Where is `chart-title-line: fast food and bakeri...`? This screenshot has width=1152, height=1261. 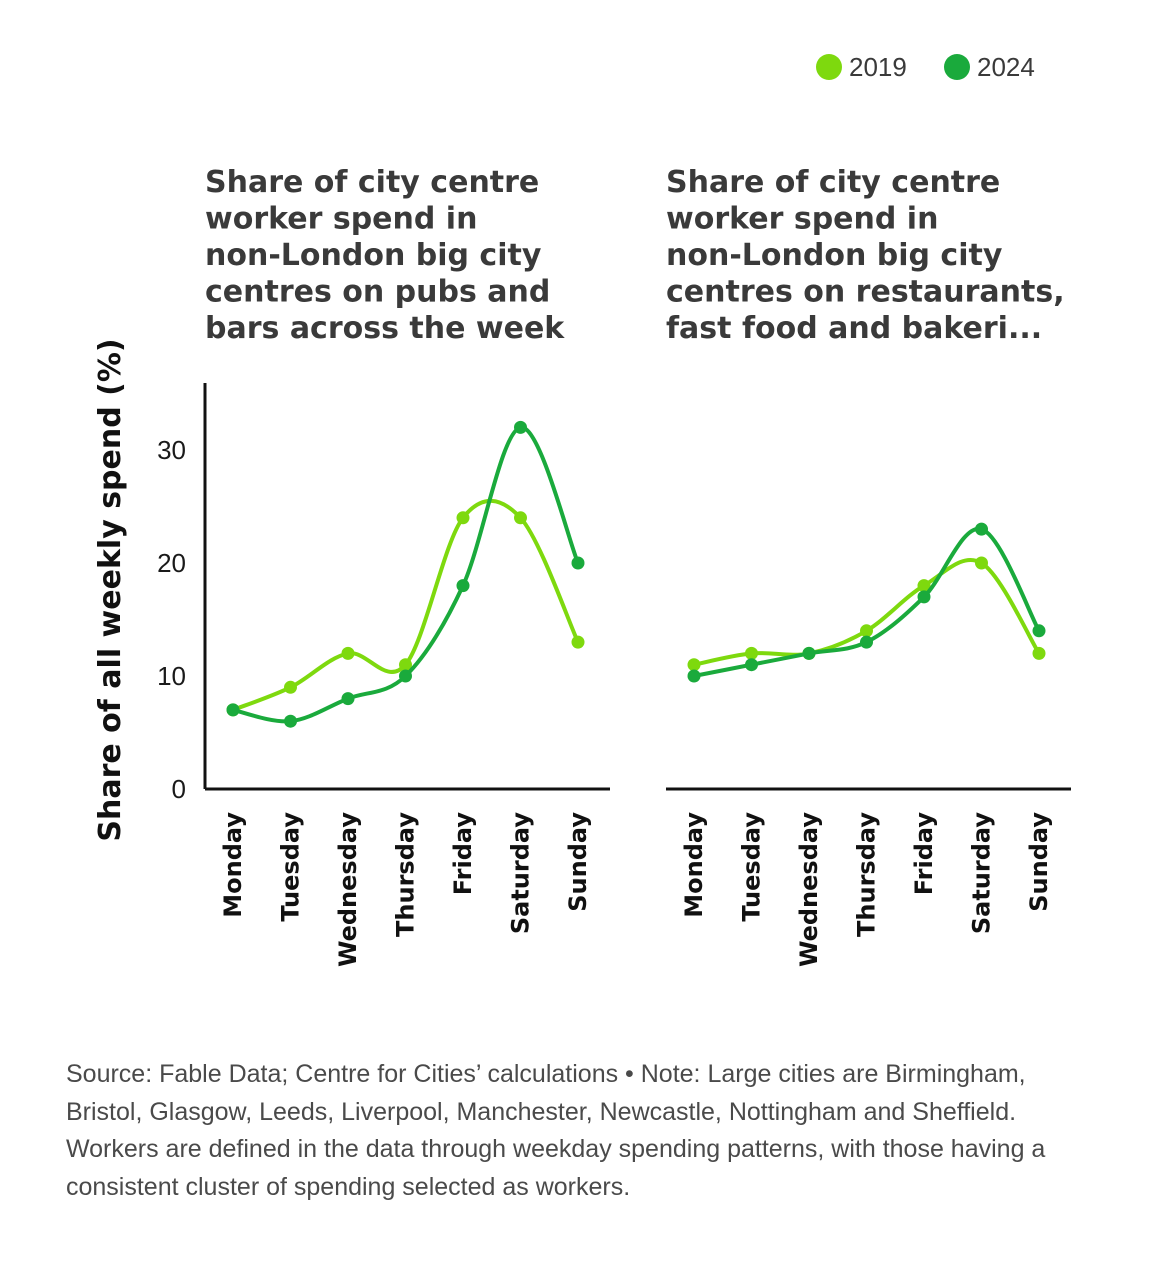
chart-title-line: fast food and bakeri... is located at coordinates (854, 328).